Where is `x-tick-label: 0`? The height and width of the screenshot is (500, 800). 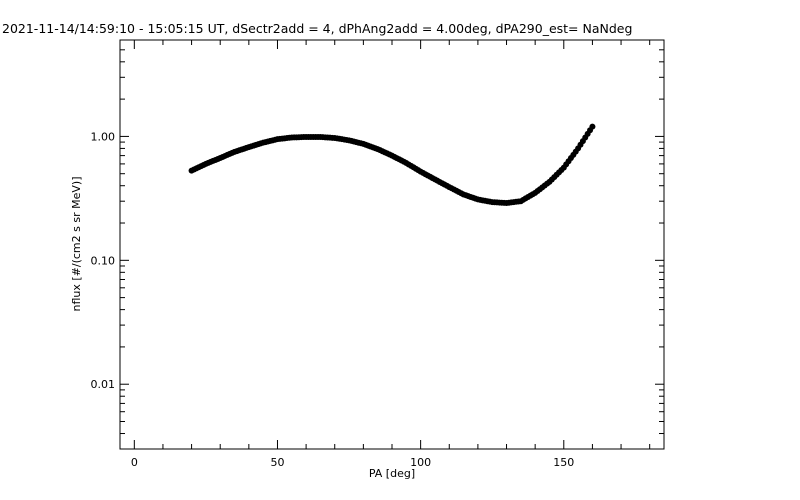
x-tick-label: 0 is located at coordinates (134, 462).